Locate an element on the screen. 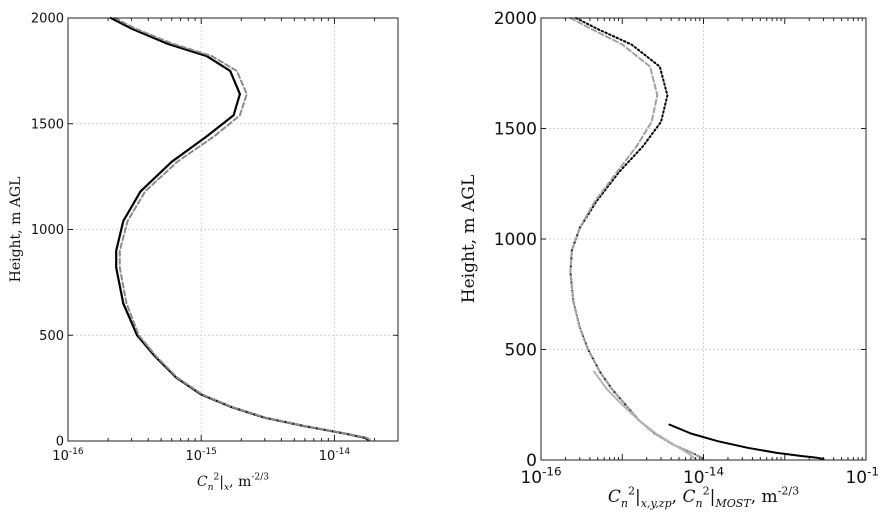  x-axis-label: Cn2|x, m-2/3 is located at coordinates (233, 483).